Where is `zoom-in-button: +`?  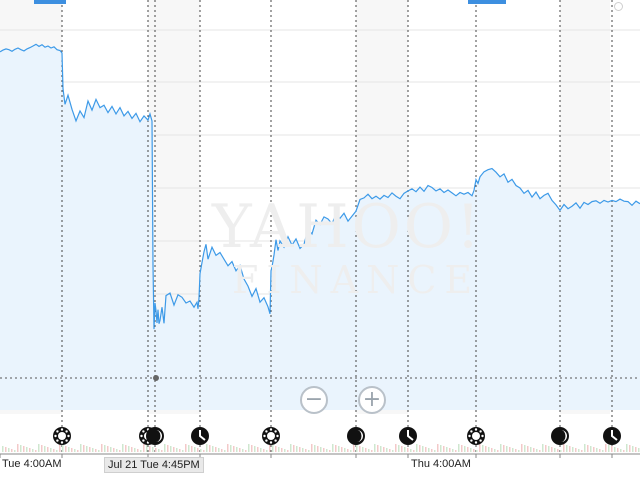 zoom-in-button: + is located at coordinates (372, 400).